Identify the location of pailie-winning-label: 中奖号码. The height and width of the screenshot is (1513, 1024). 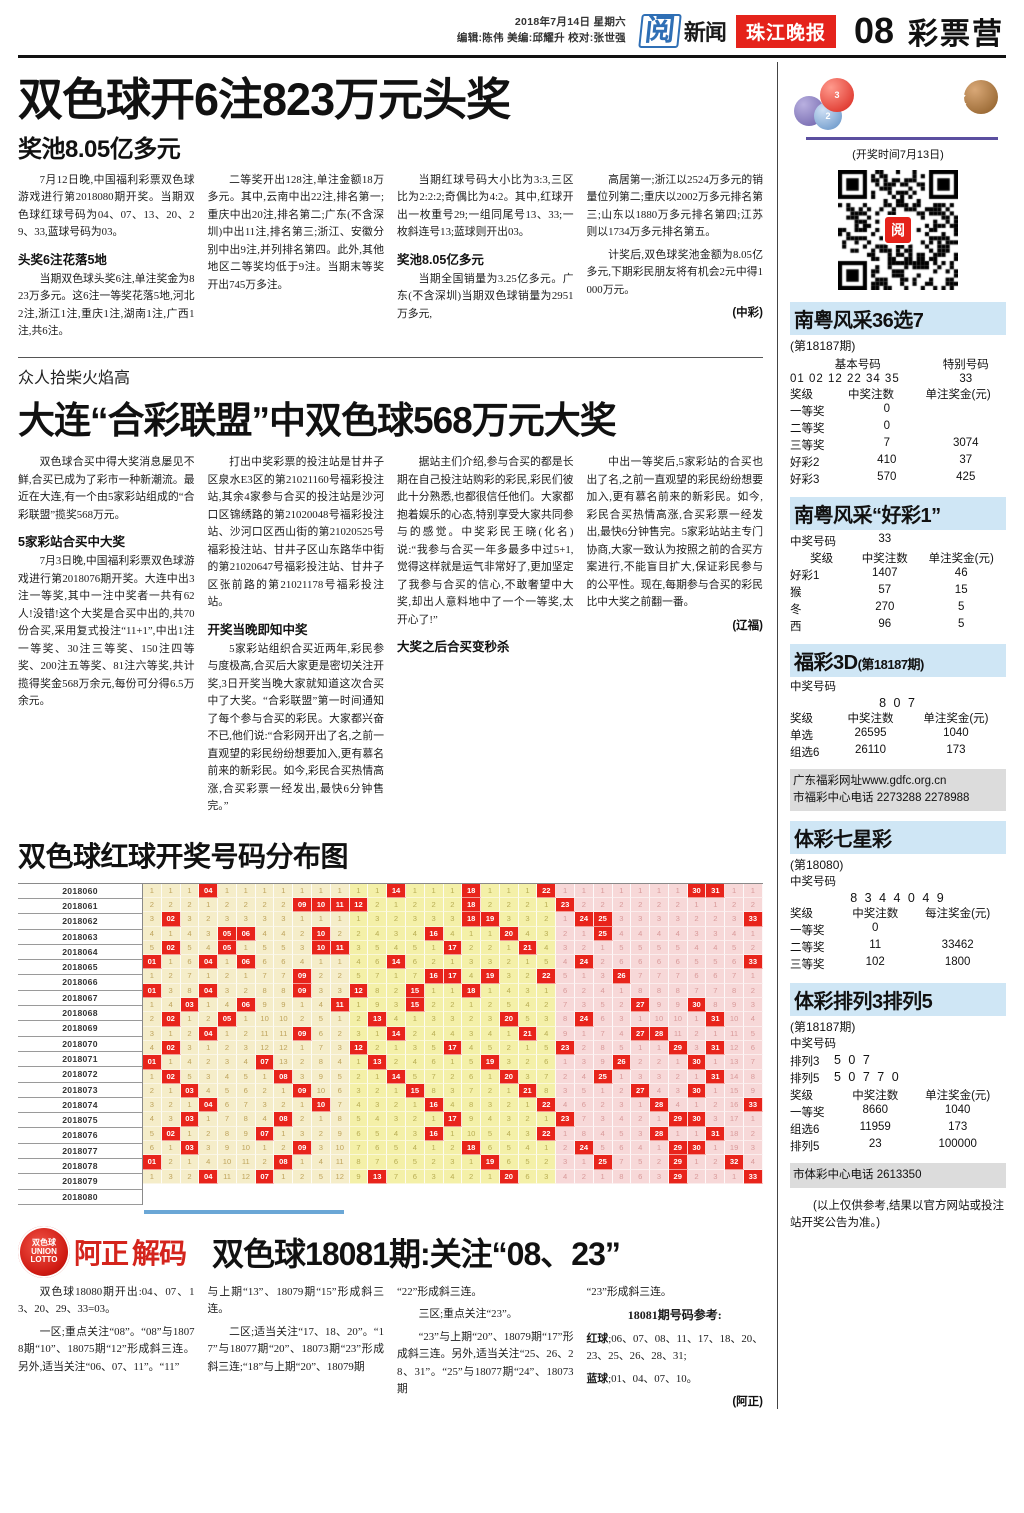
(813, 1043).